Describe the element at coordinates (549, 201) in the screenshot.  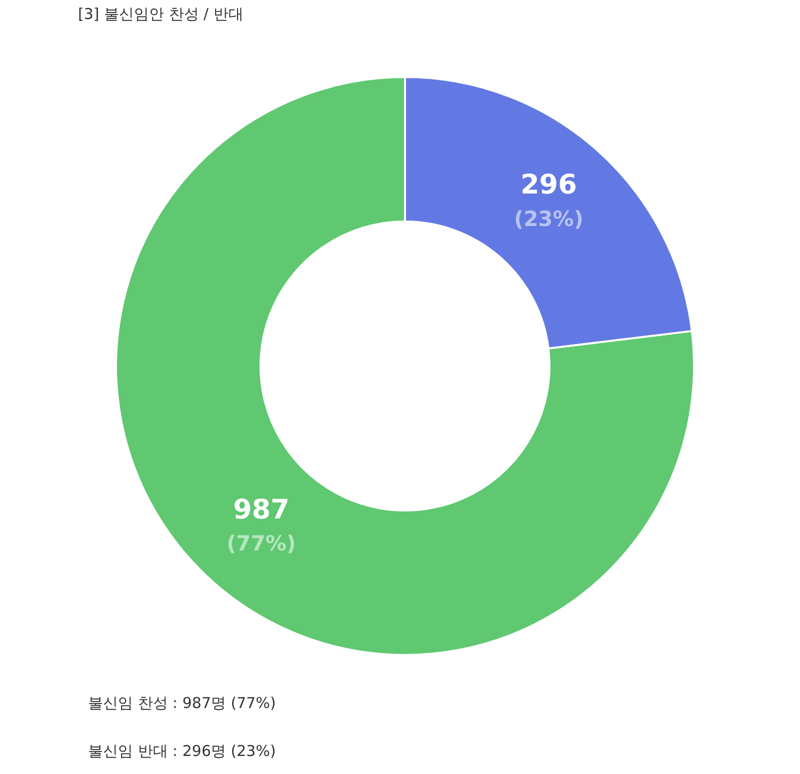
I see `data-label: 296 (23%)` at that location.